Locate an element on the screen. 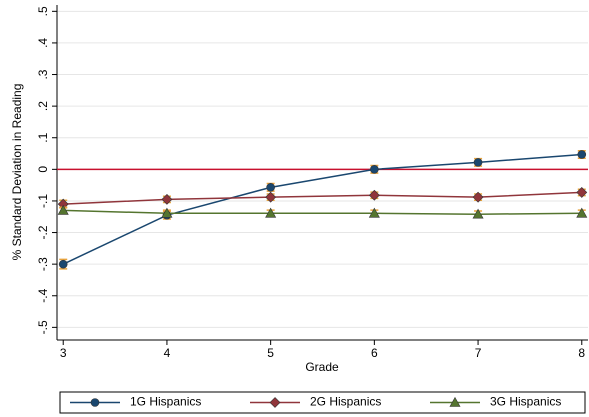 The image size is (589, 417). y-tick-label: .2 is located at coordinates (43, 106).